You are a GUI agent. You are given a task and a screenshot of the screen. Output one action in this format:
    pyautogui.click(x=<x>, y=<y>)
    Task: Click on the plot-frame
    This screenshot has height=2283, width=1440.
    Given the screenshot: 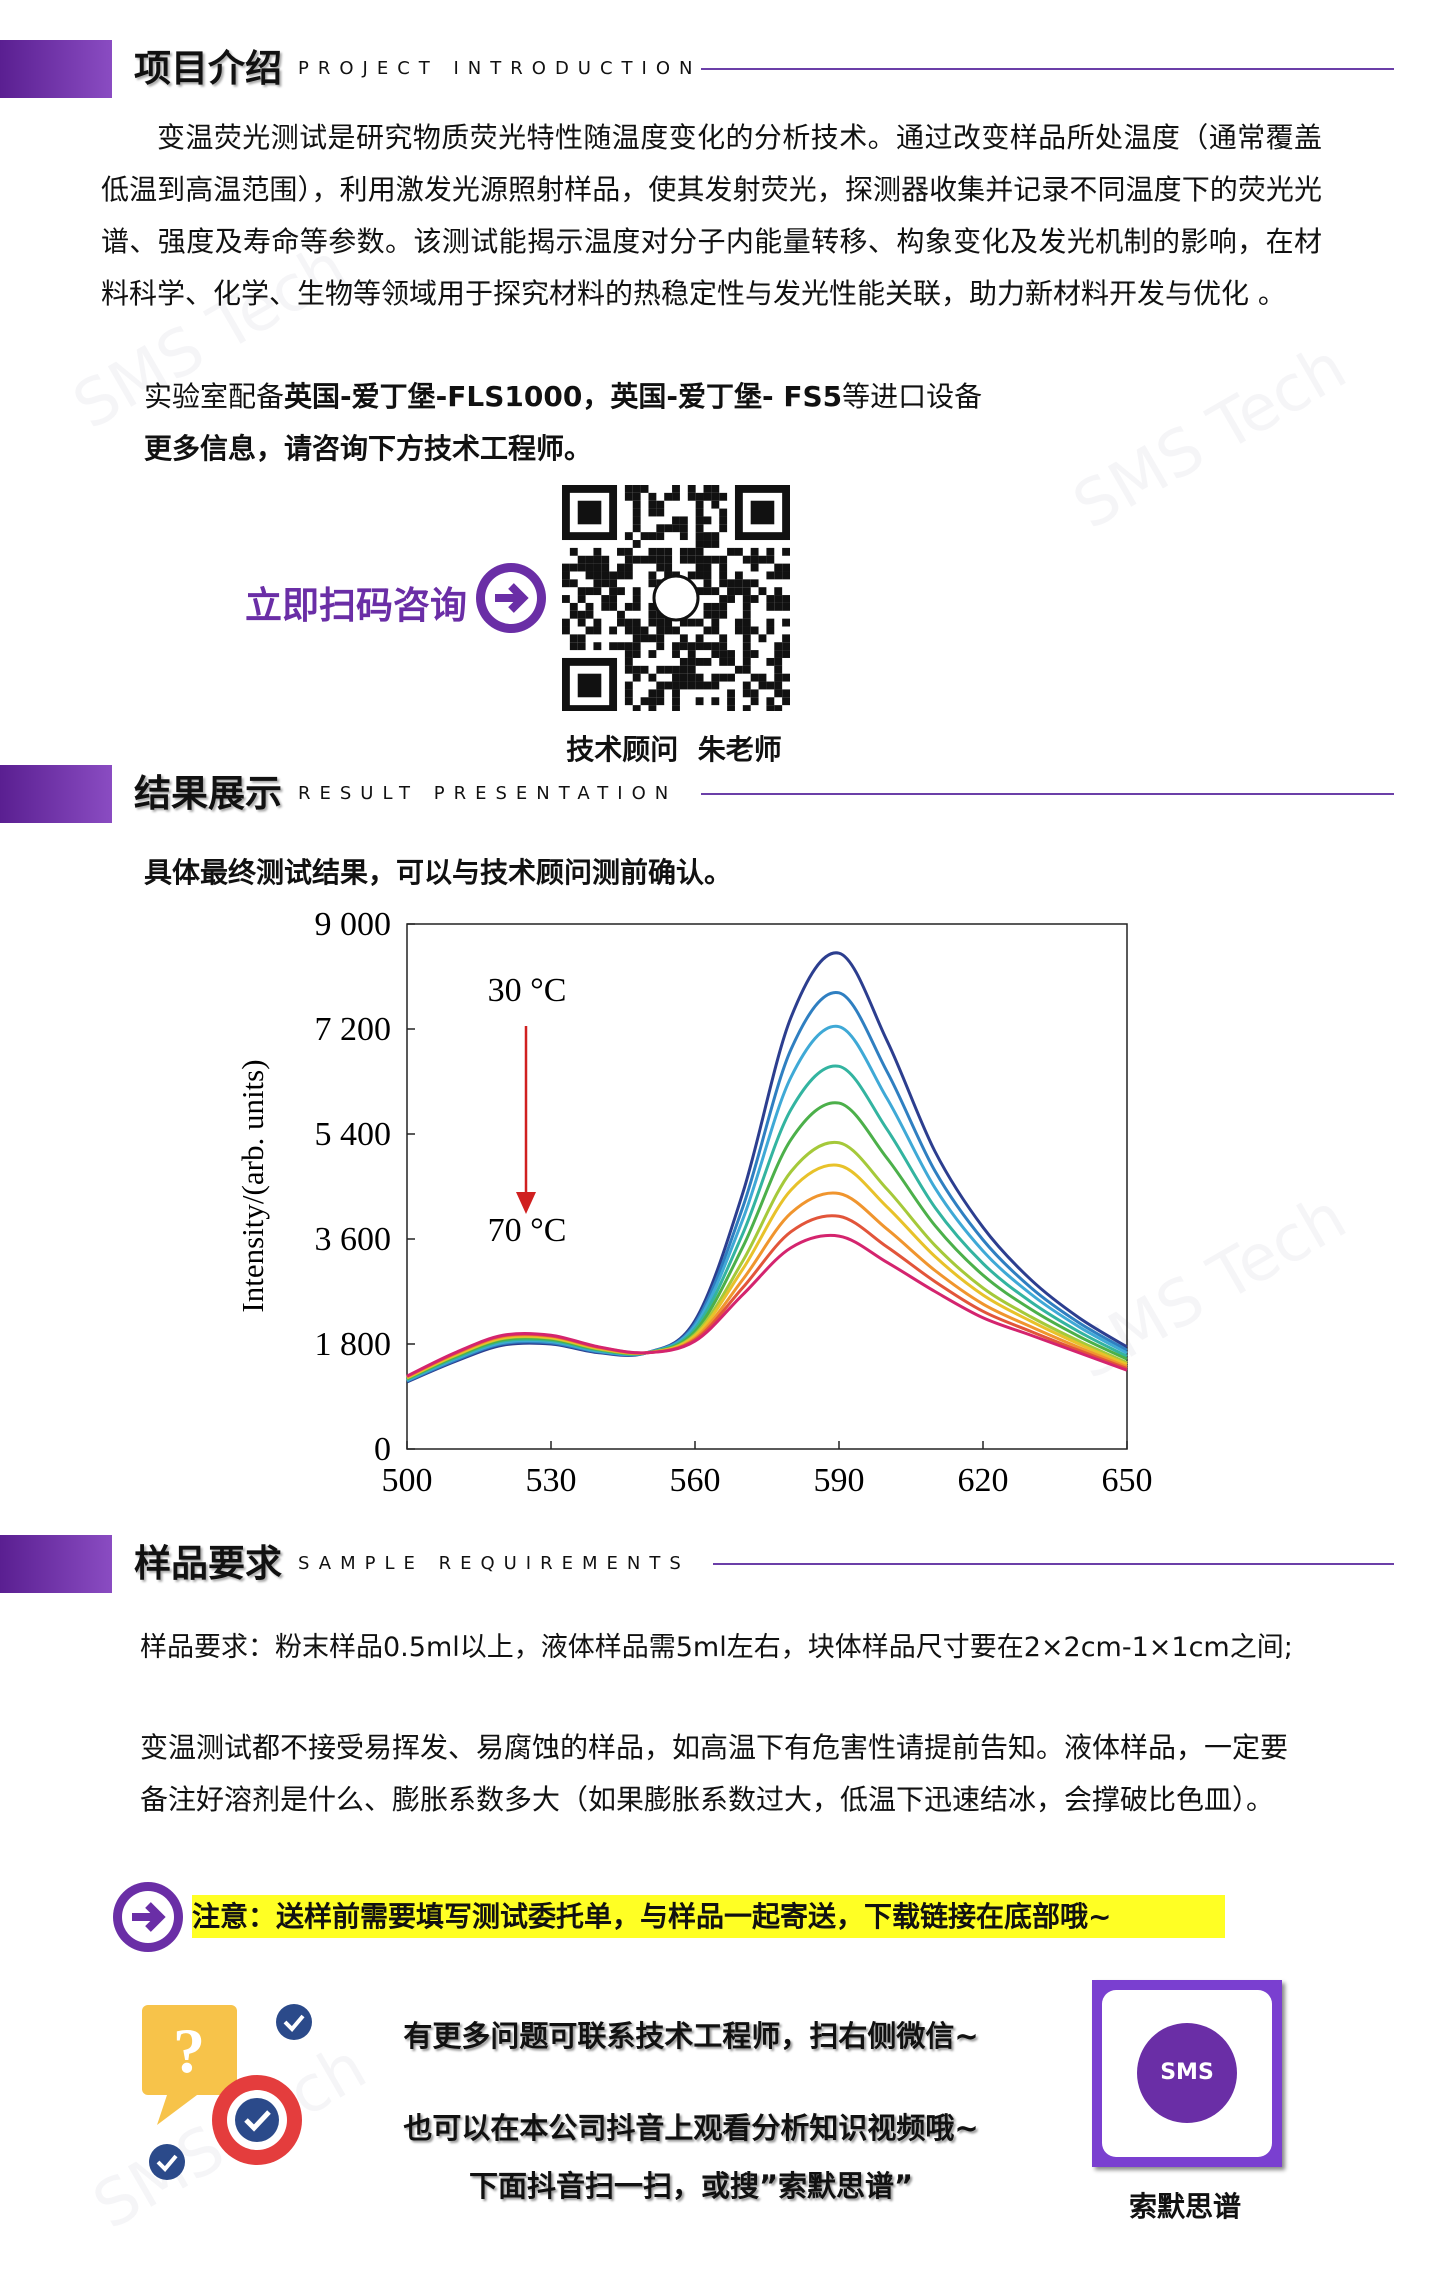 What is the action you would take?
    pyautogui.click(x=767, y=1186)
    